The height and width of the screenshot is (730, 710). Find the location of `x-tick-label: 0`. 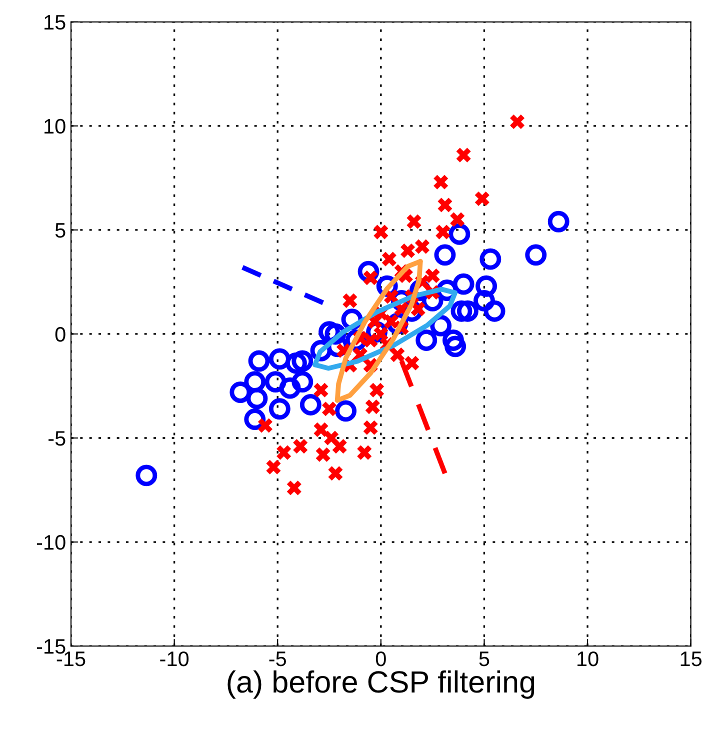

x-tick-label: 0 is located at coordinates (381, 658).